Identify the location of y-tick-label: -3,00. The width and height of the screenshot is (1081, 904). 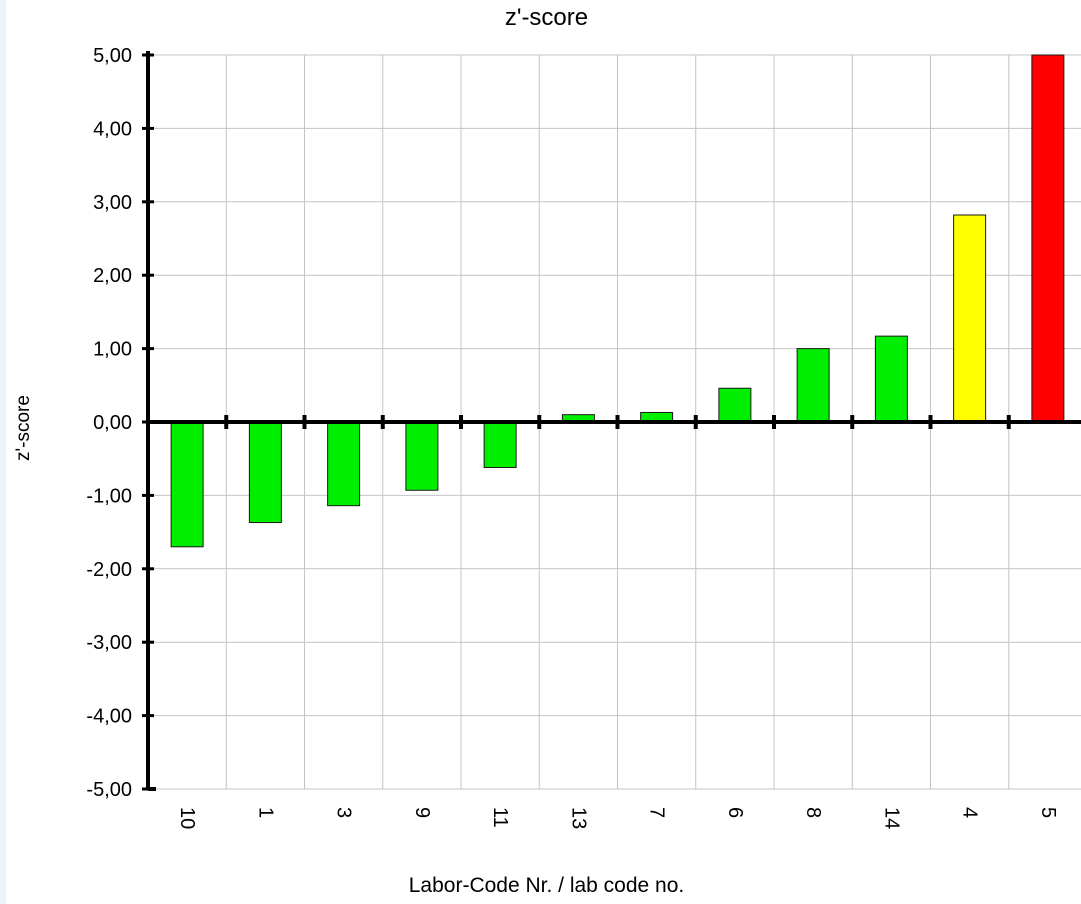
(109, 643).